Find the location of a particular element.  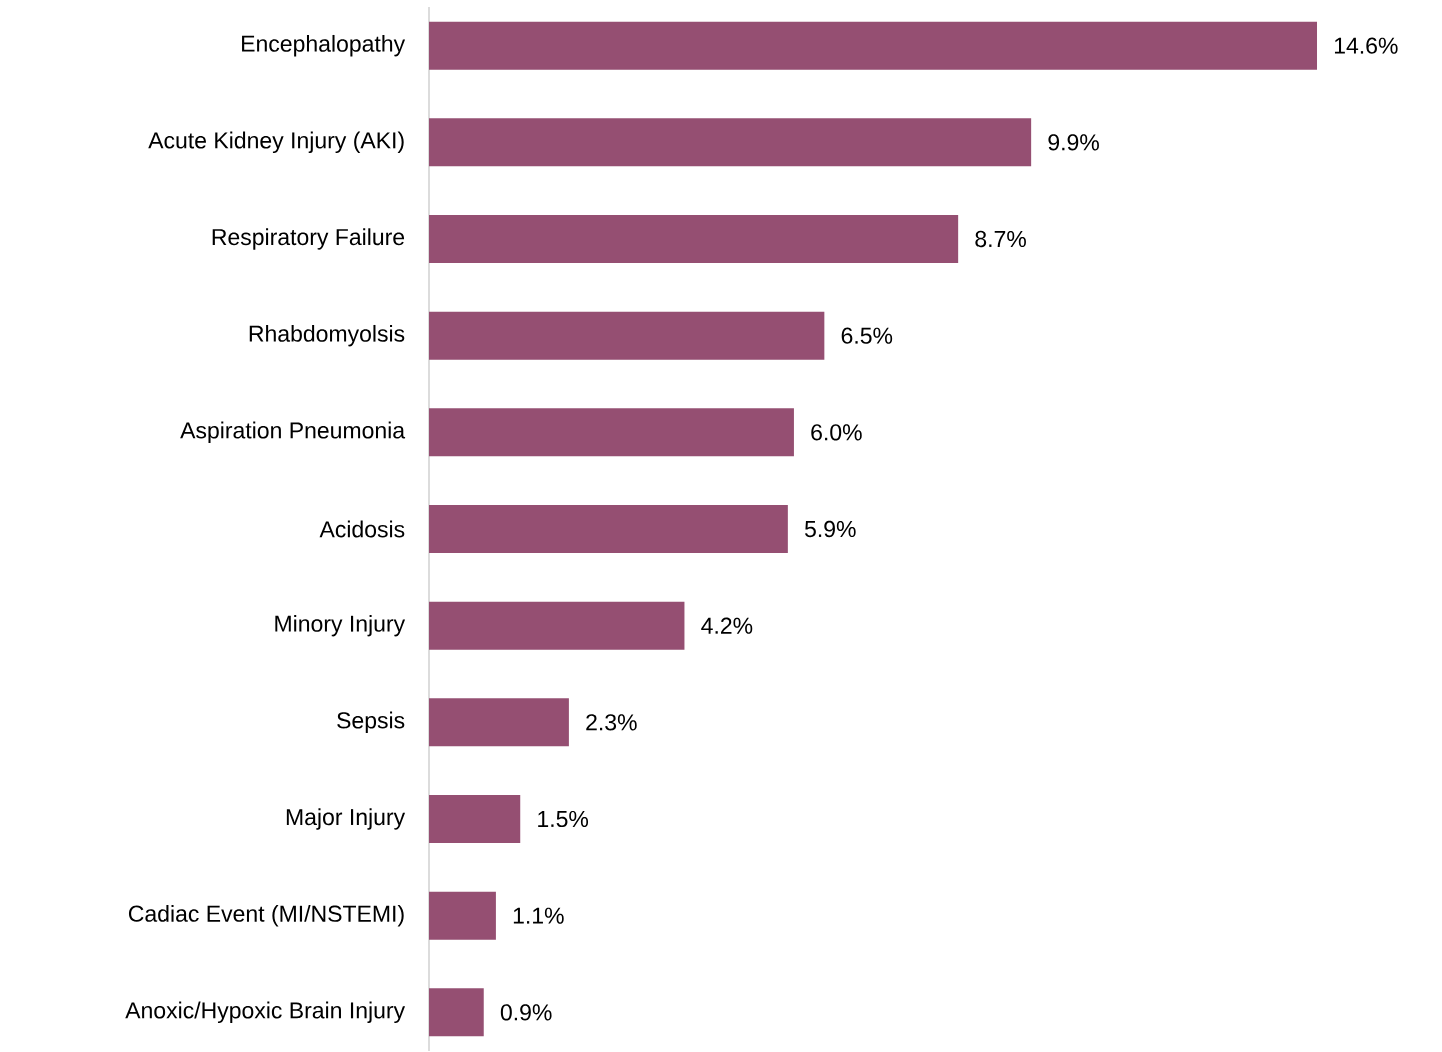

data-label: 4.2% is located at coordinates (727, 625).